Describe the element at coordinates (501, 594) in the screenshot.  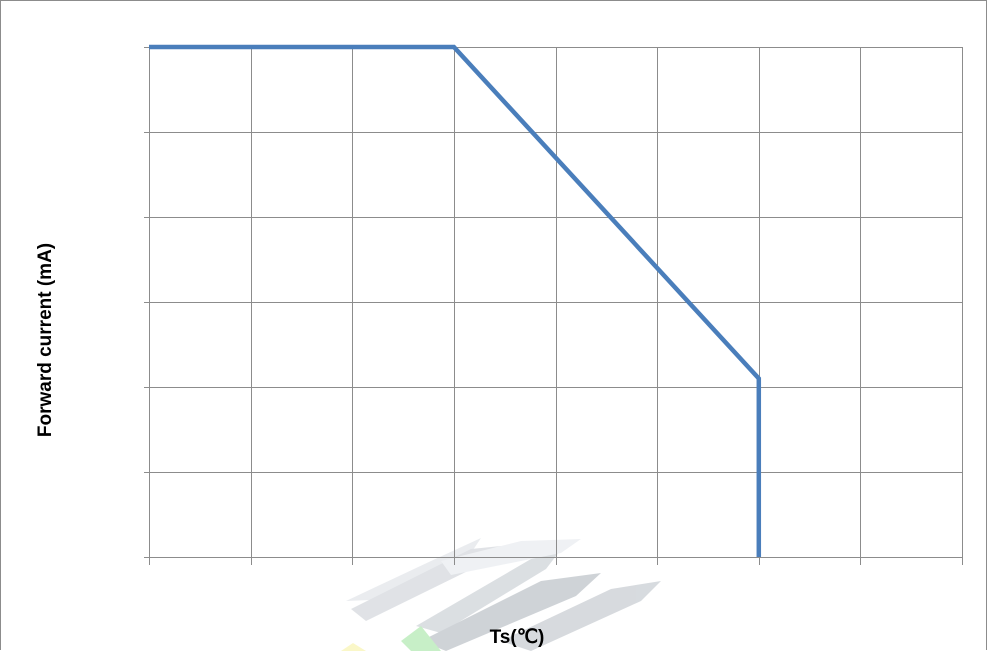
I see `watermark-graphic` at that location.